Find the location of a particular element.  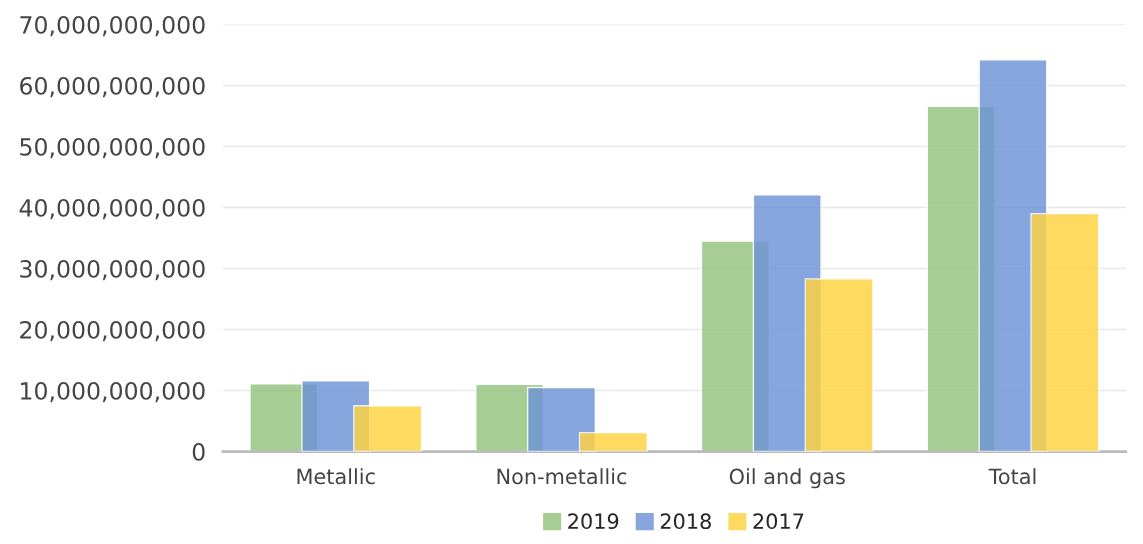

y-tick-label: 30,000,000,000 is located at coordinates (112, 270).